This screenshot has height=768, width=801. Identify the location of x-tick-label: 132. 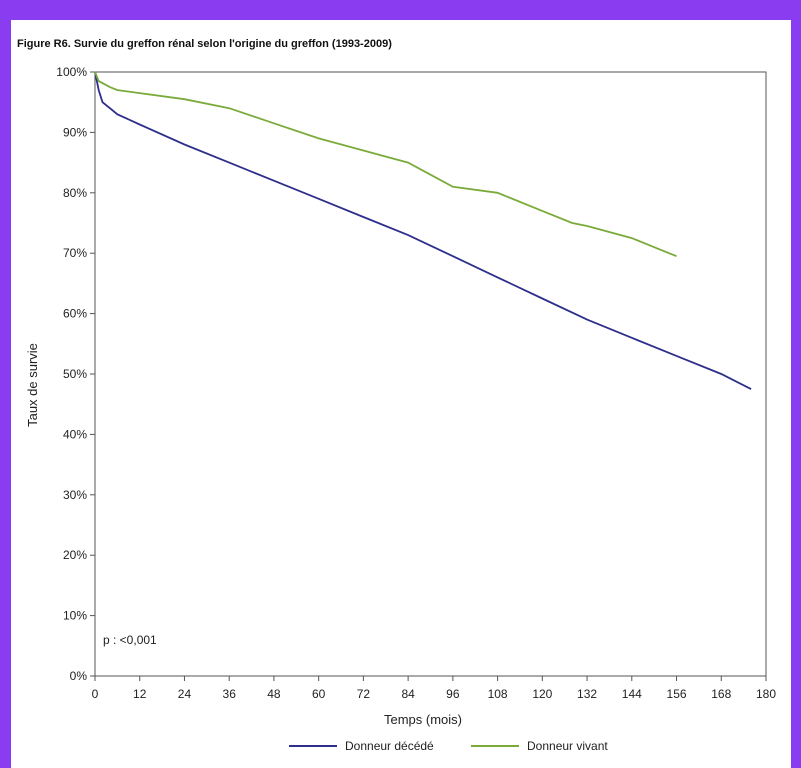
(587, 694).